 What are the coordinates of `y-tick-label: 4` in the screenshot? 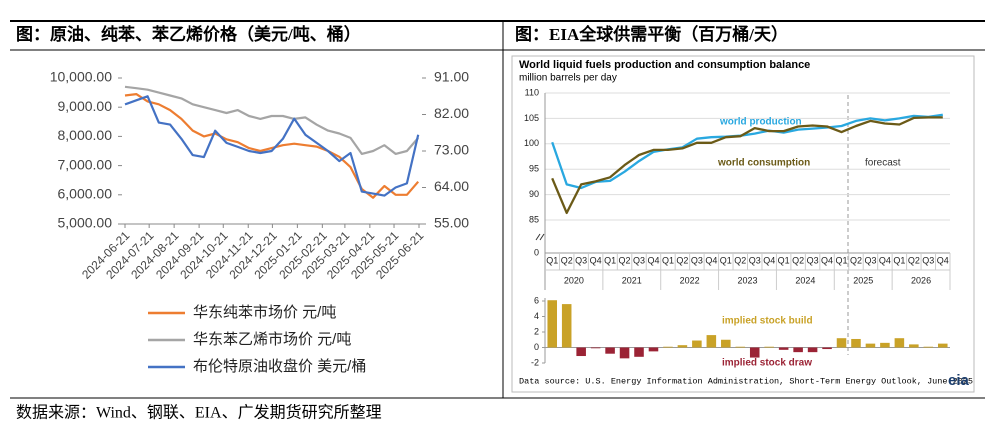 It's located at (536, 316).